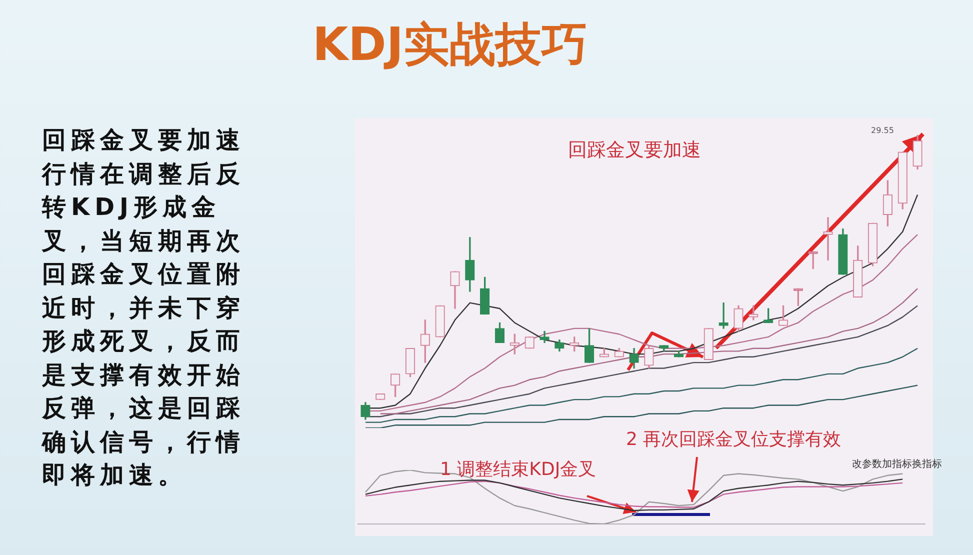  What do you see at coordinates (897, 464) in the screenshot?
I see `text: 加指标` at bounding box center [897, 464].